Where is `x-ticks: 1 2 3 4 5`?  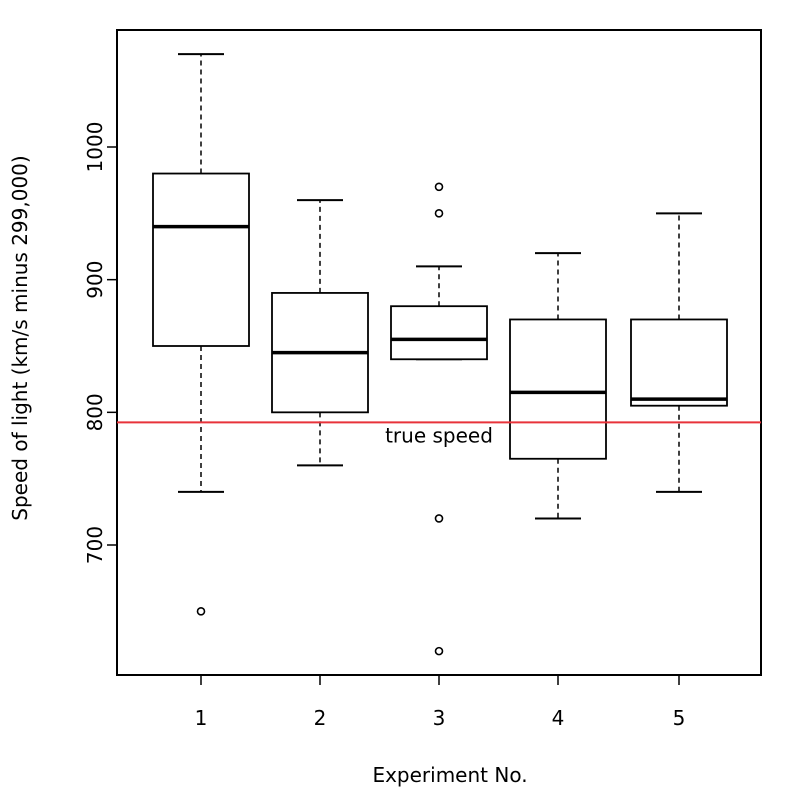 x-ticks: 1 2 3 4 5 is located at coordinates (440, 702).